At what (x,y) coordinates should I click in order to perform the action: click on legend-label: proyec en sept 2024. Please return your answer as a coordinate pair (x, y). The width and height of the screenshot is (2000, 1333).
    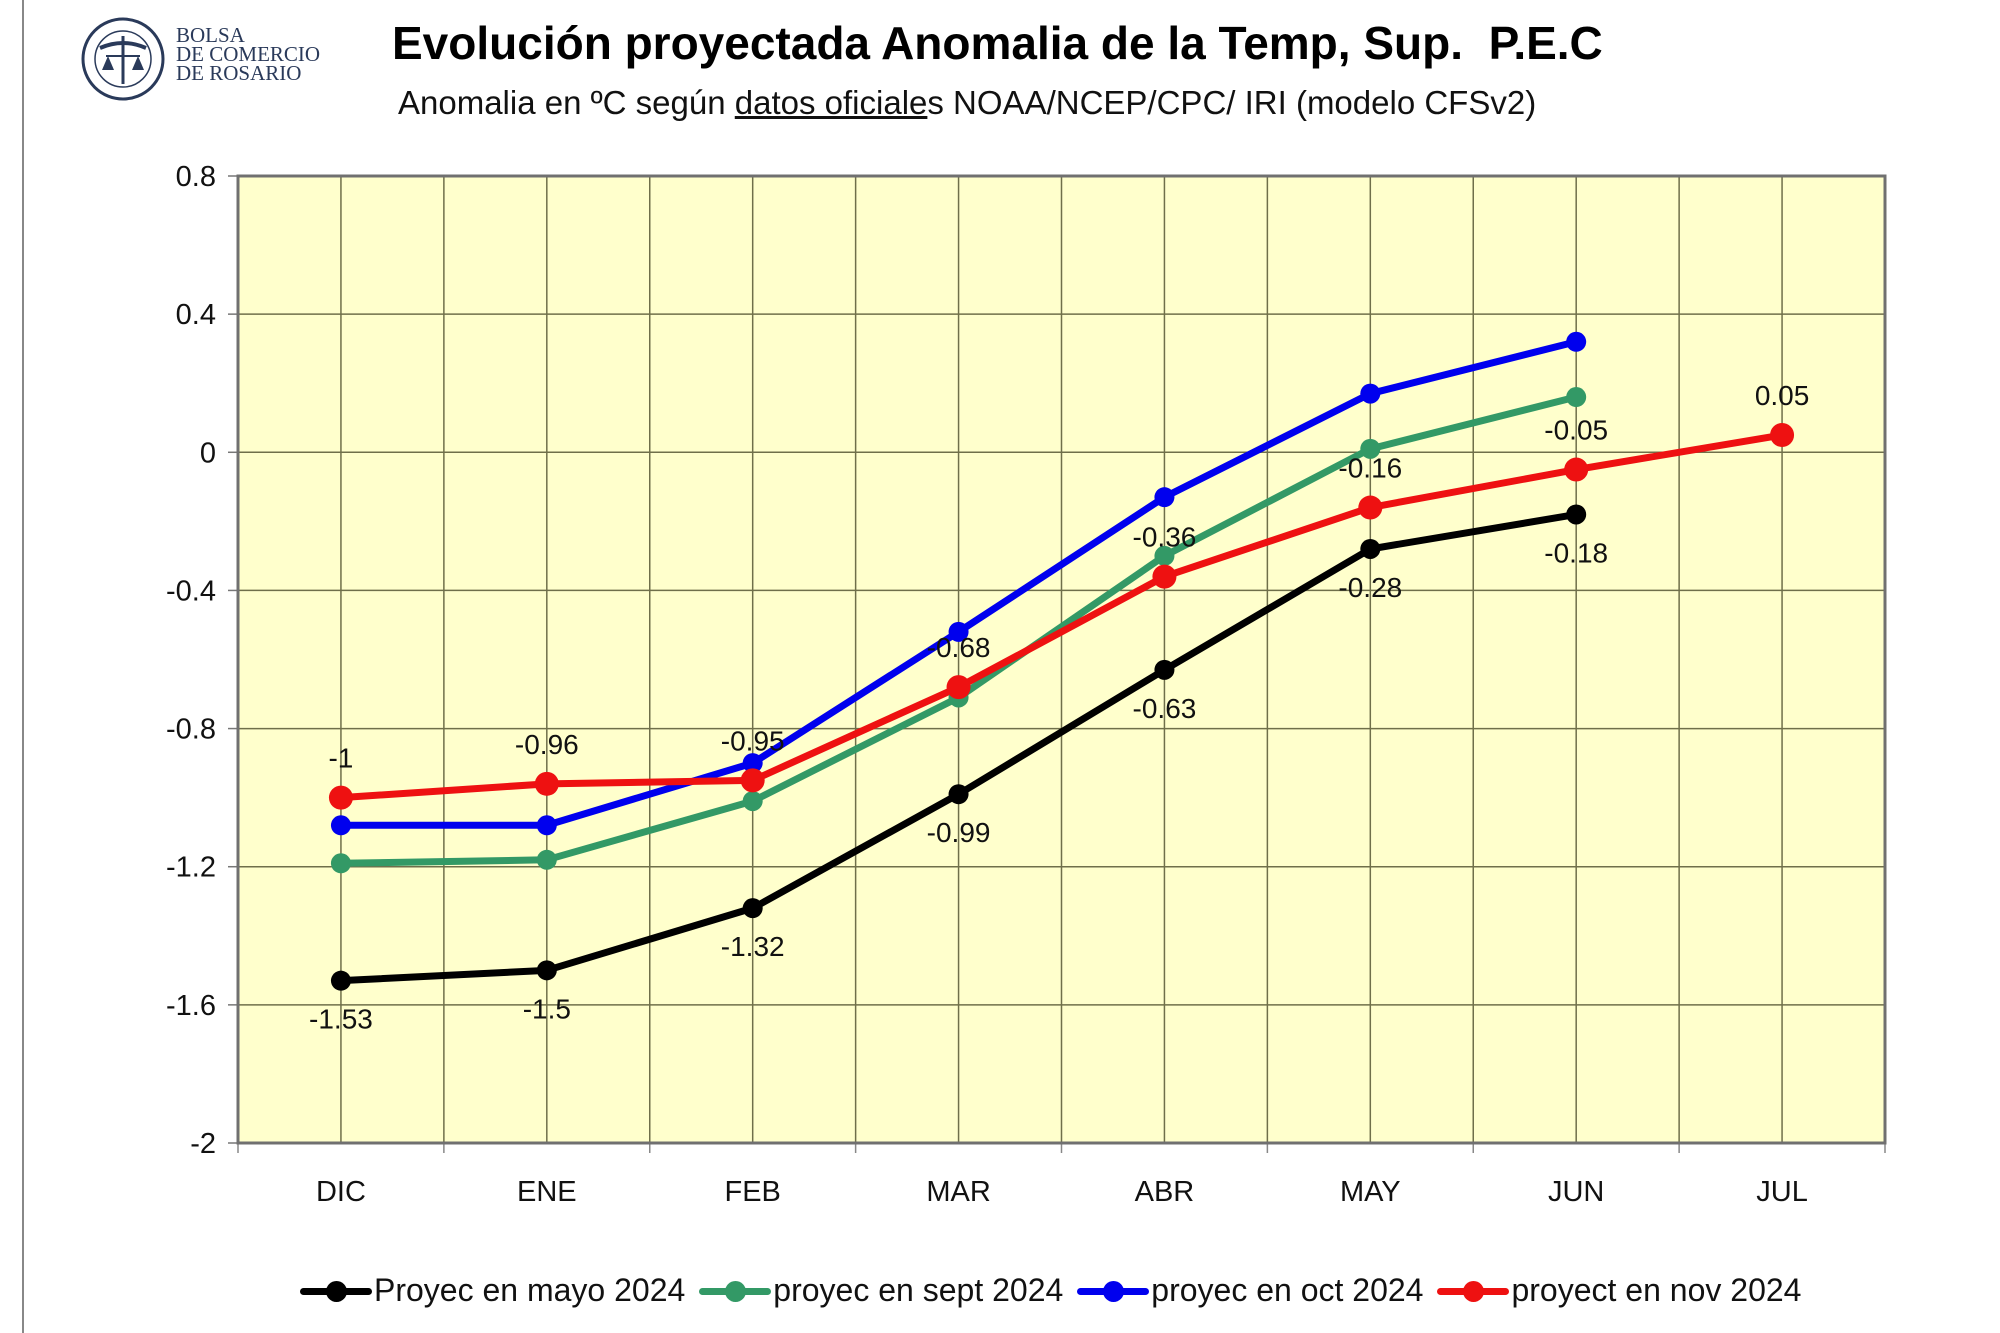
    Looking at the image, I should click on (918, 1290).